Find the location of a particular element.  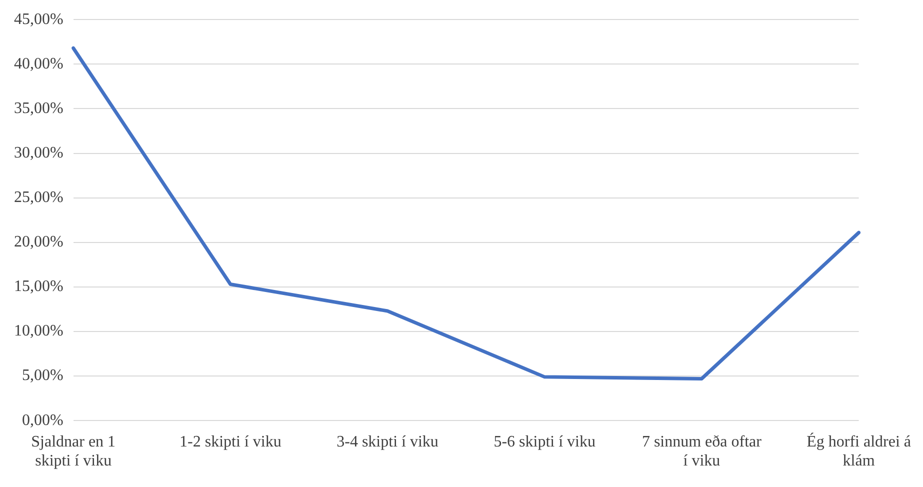

y-tick-label: 10,00% is located at coordinates (39, 331).